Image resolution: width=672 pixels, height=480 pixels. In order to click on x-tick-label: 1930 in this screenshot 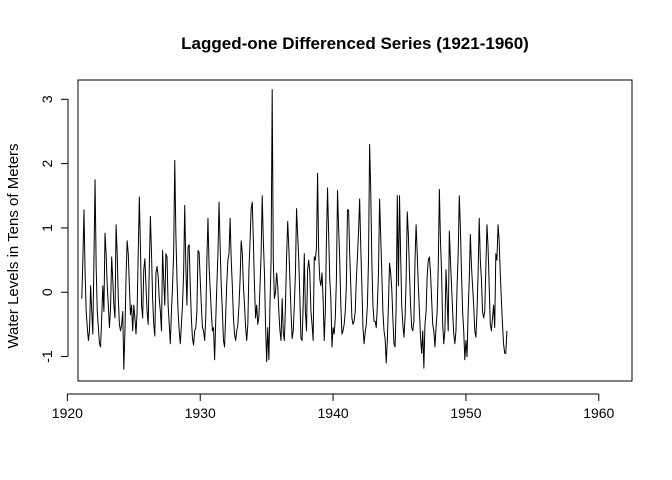, I will do `click(200, 413)`.